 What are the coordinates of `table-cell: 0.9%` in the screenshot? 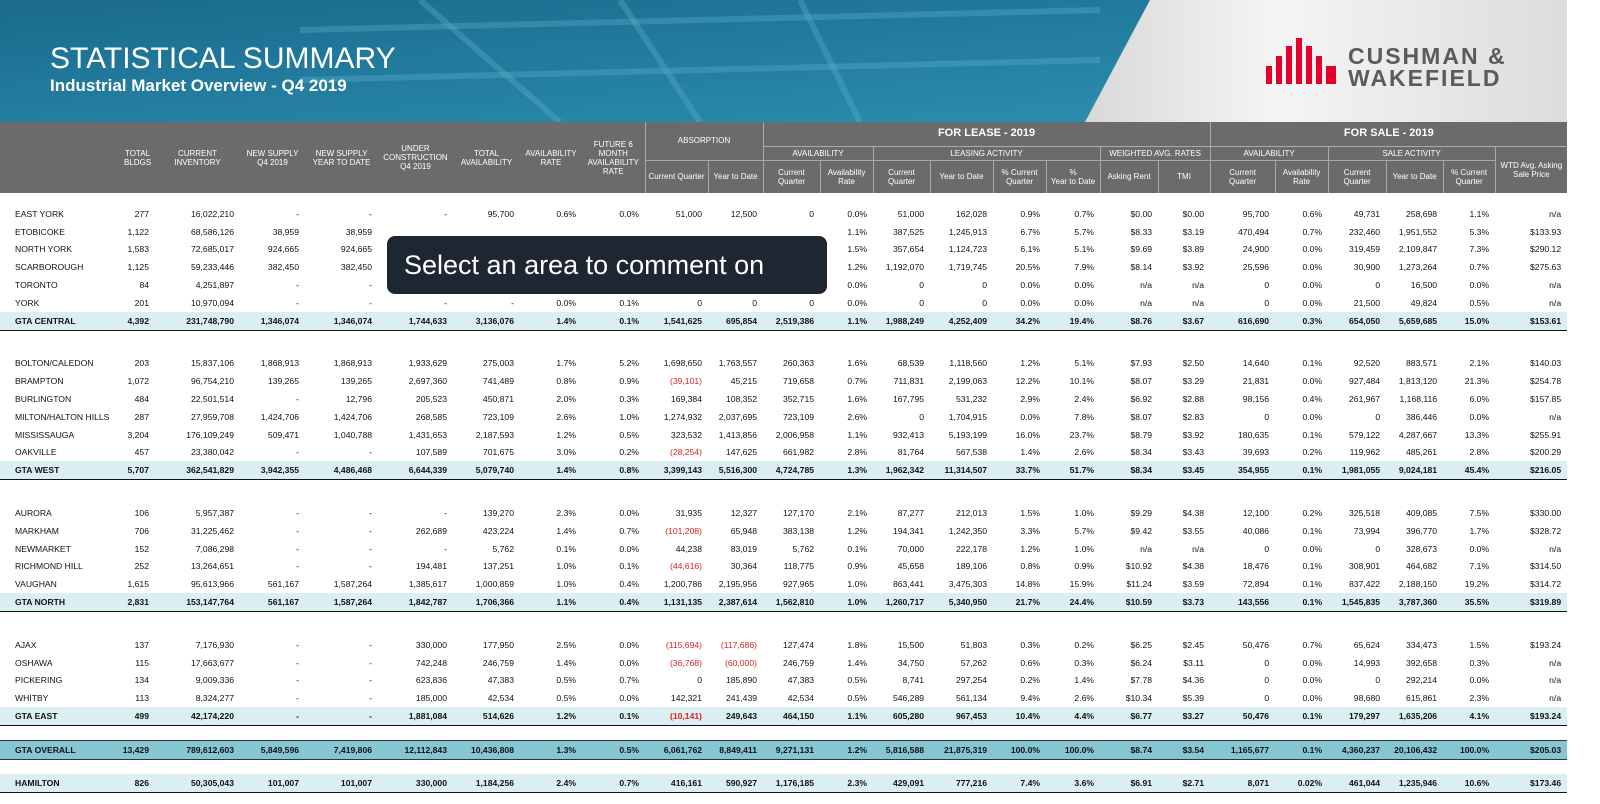 It's located at (629, 381).